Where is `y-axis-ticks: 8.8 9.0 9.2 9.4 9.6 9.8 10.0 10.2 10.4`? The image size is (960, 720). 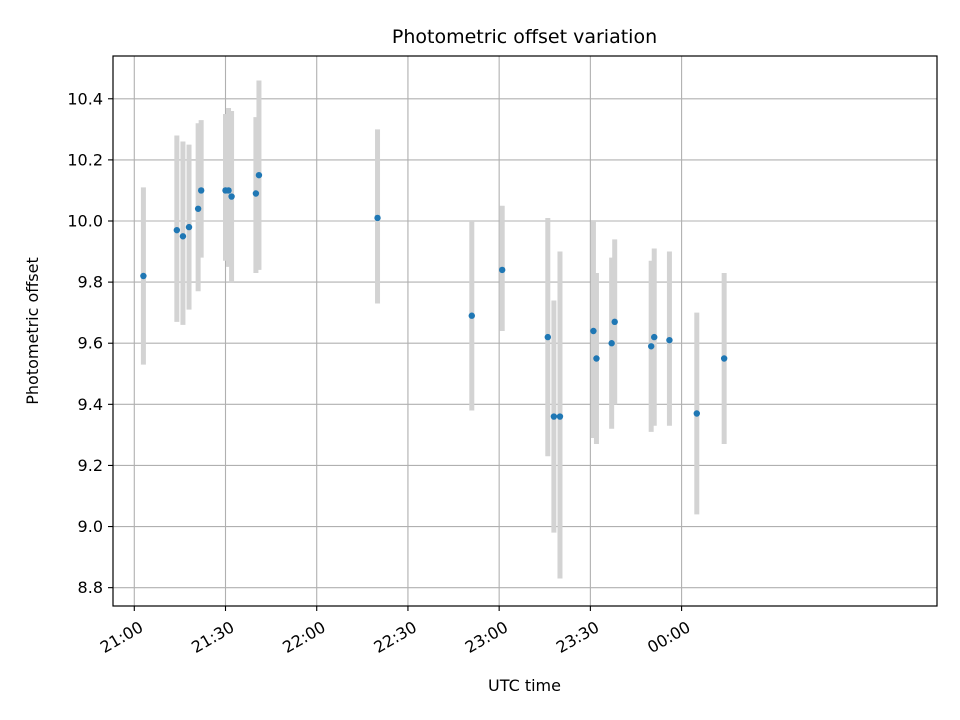 y-axis-ticks: 8.8 9.0 9.2 9.4 9.6 9.8 10.0 10.2 10.4 is located at coordinates (90, 343).